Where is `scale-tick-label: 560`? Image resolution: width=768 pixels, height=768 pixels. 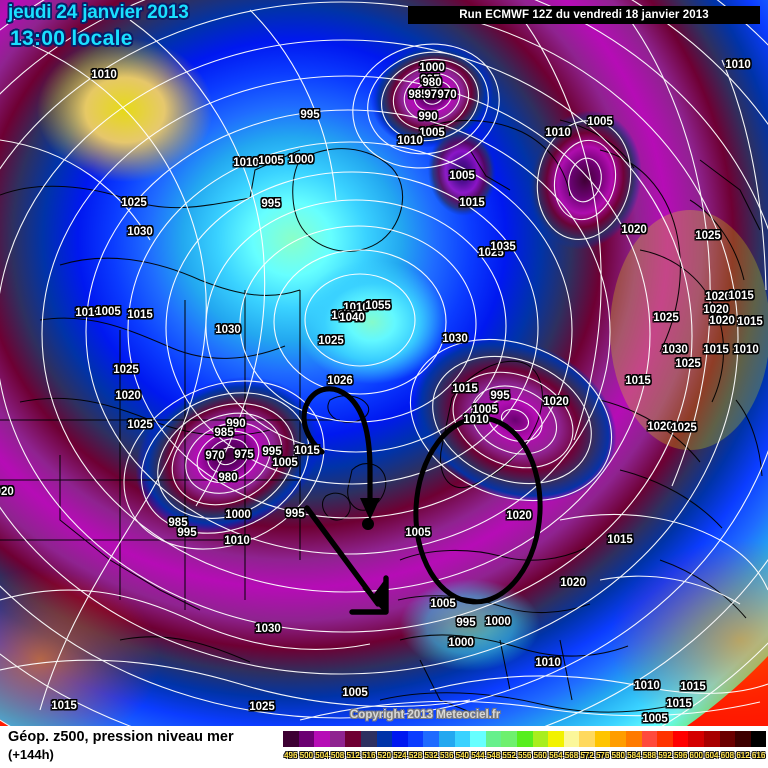
scale-tick-label: 560 is located at coordinates (540, 755).